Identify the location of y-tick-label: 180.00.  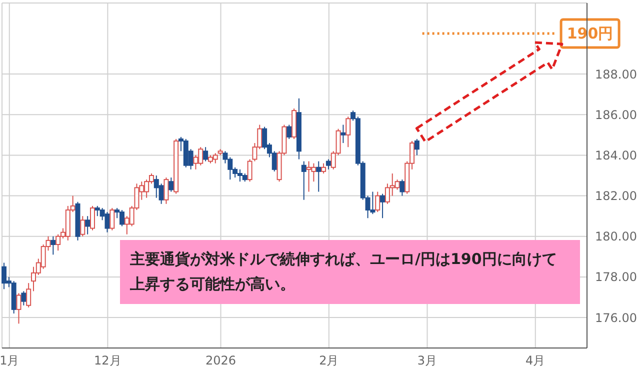
(616, 237).